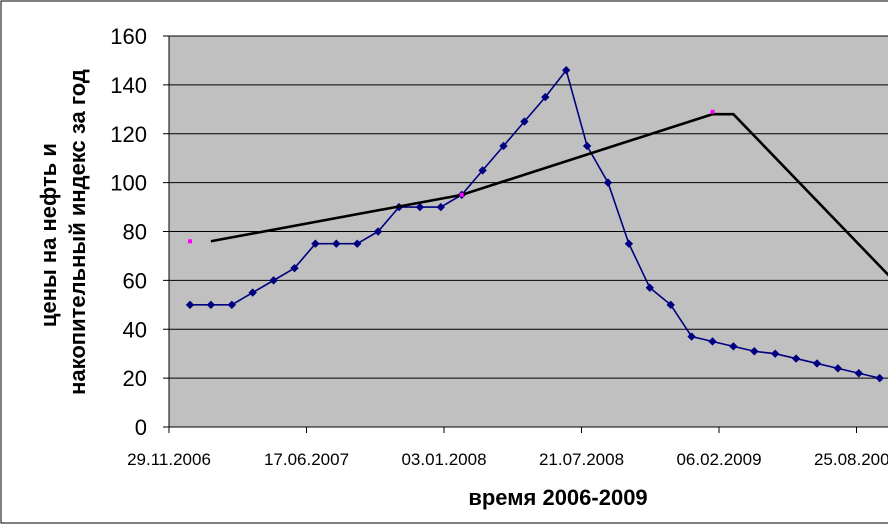  What do you see at coordinates (443, 459) in the screenshot?
I see `x-tick-label: 03.01.2008` at bounding box center [443, 459].